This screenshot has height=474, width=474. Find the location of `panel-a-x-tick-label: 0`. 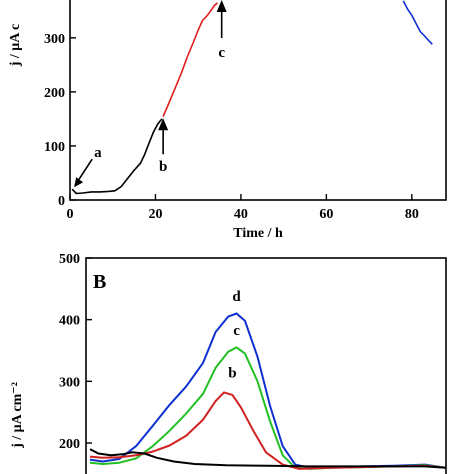

panel-a-x-tick-label: 0 is located at coordinates (70, 214).